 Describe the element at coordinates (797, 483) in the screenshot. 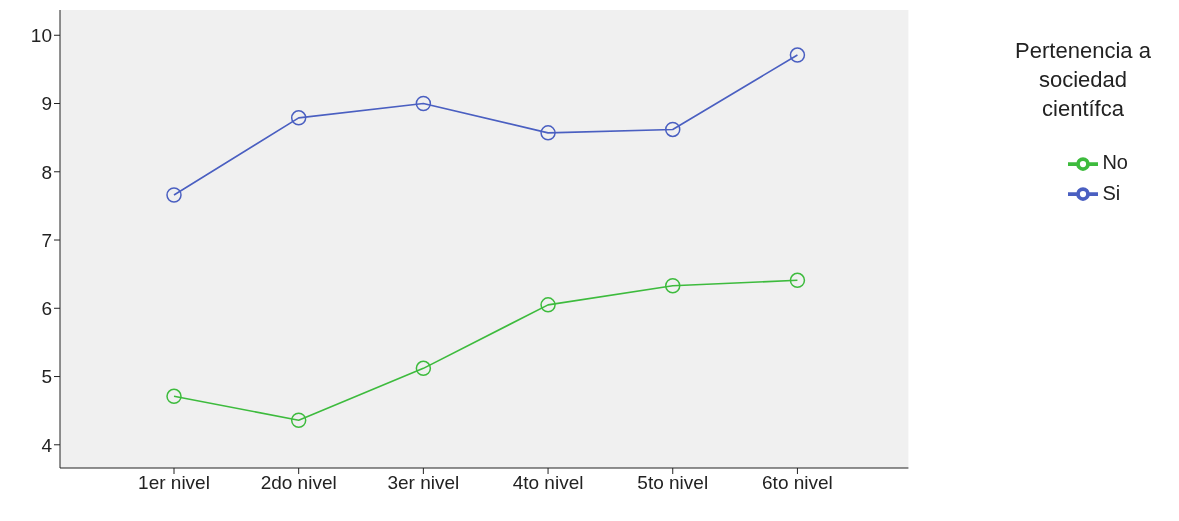

I see `x-tick-label: 6to nivel` at that location.